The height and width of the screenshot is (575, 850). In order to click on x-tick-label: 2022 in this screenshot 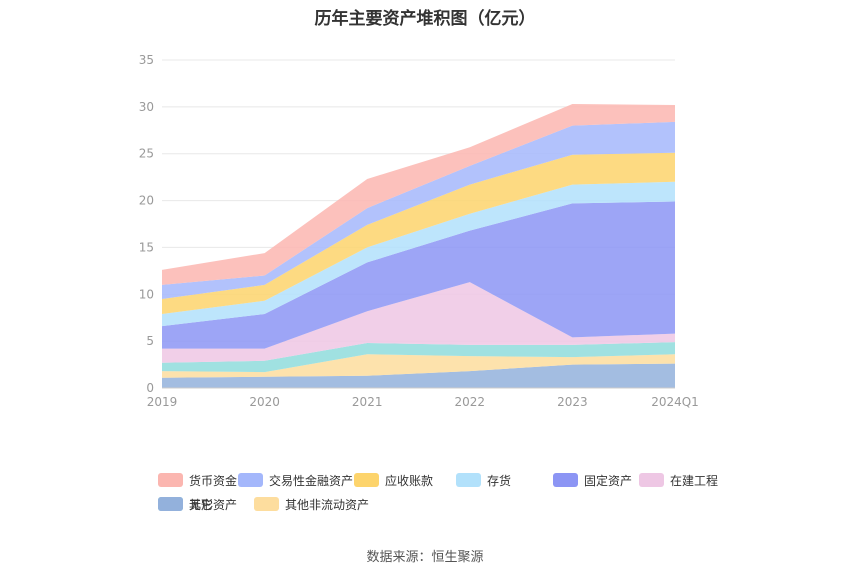, I will do `click(470, 402)`.